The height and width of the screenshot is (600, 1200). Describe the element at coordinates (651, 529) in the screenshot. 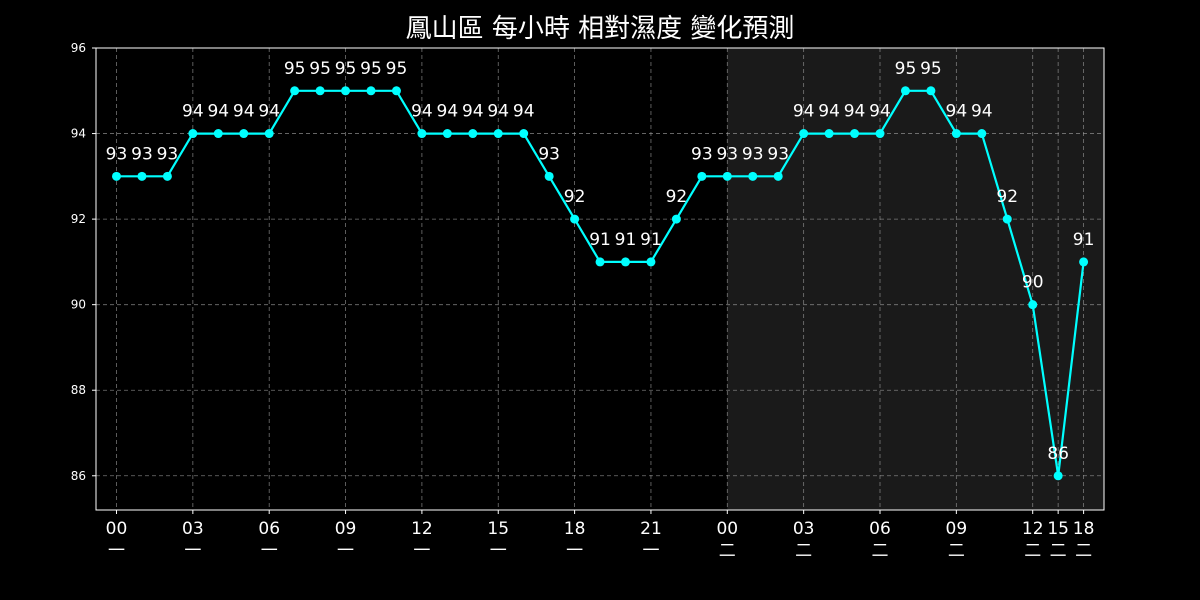

I see `x-tick-hour-label: 21` at that location.